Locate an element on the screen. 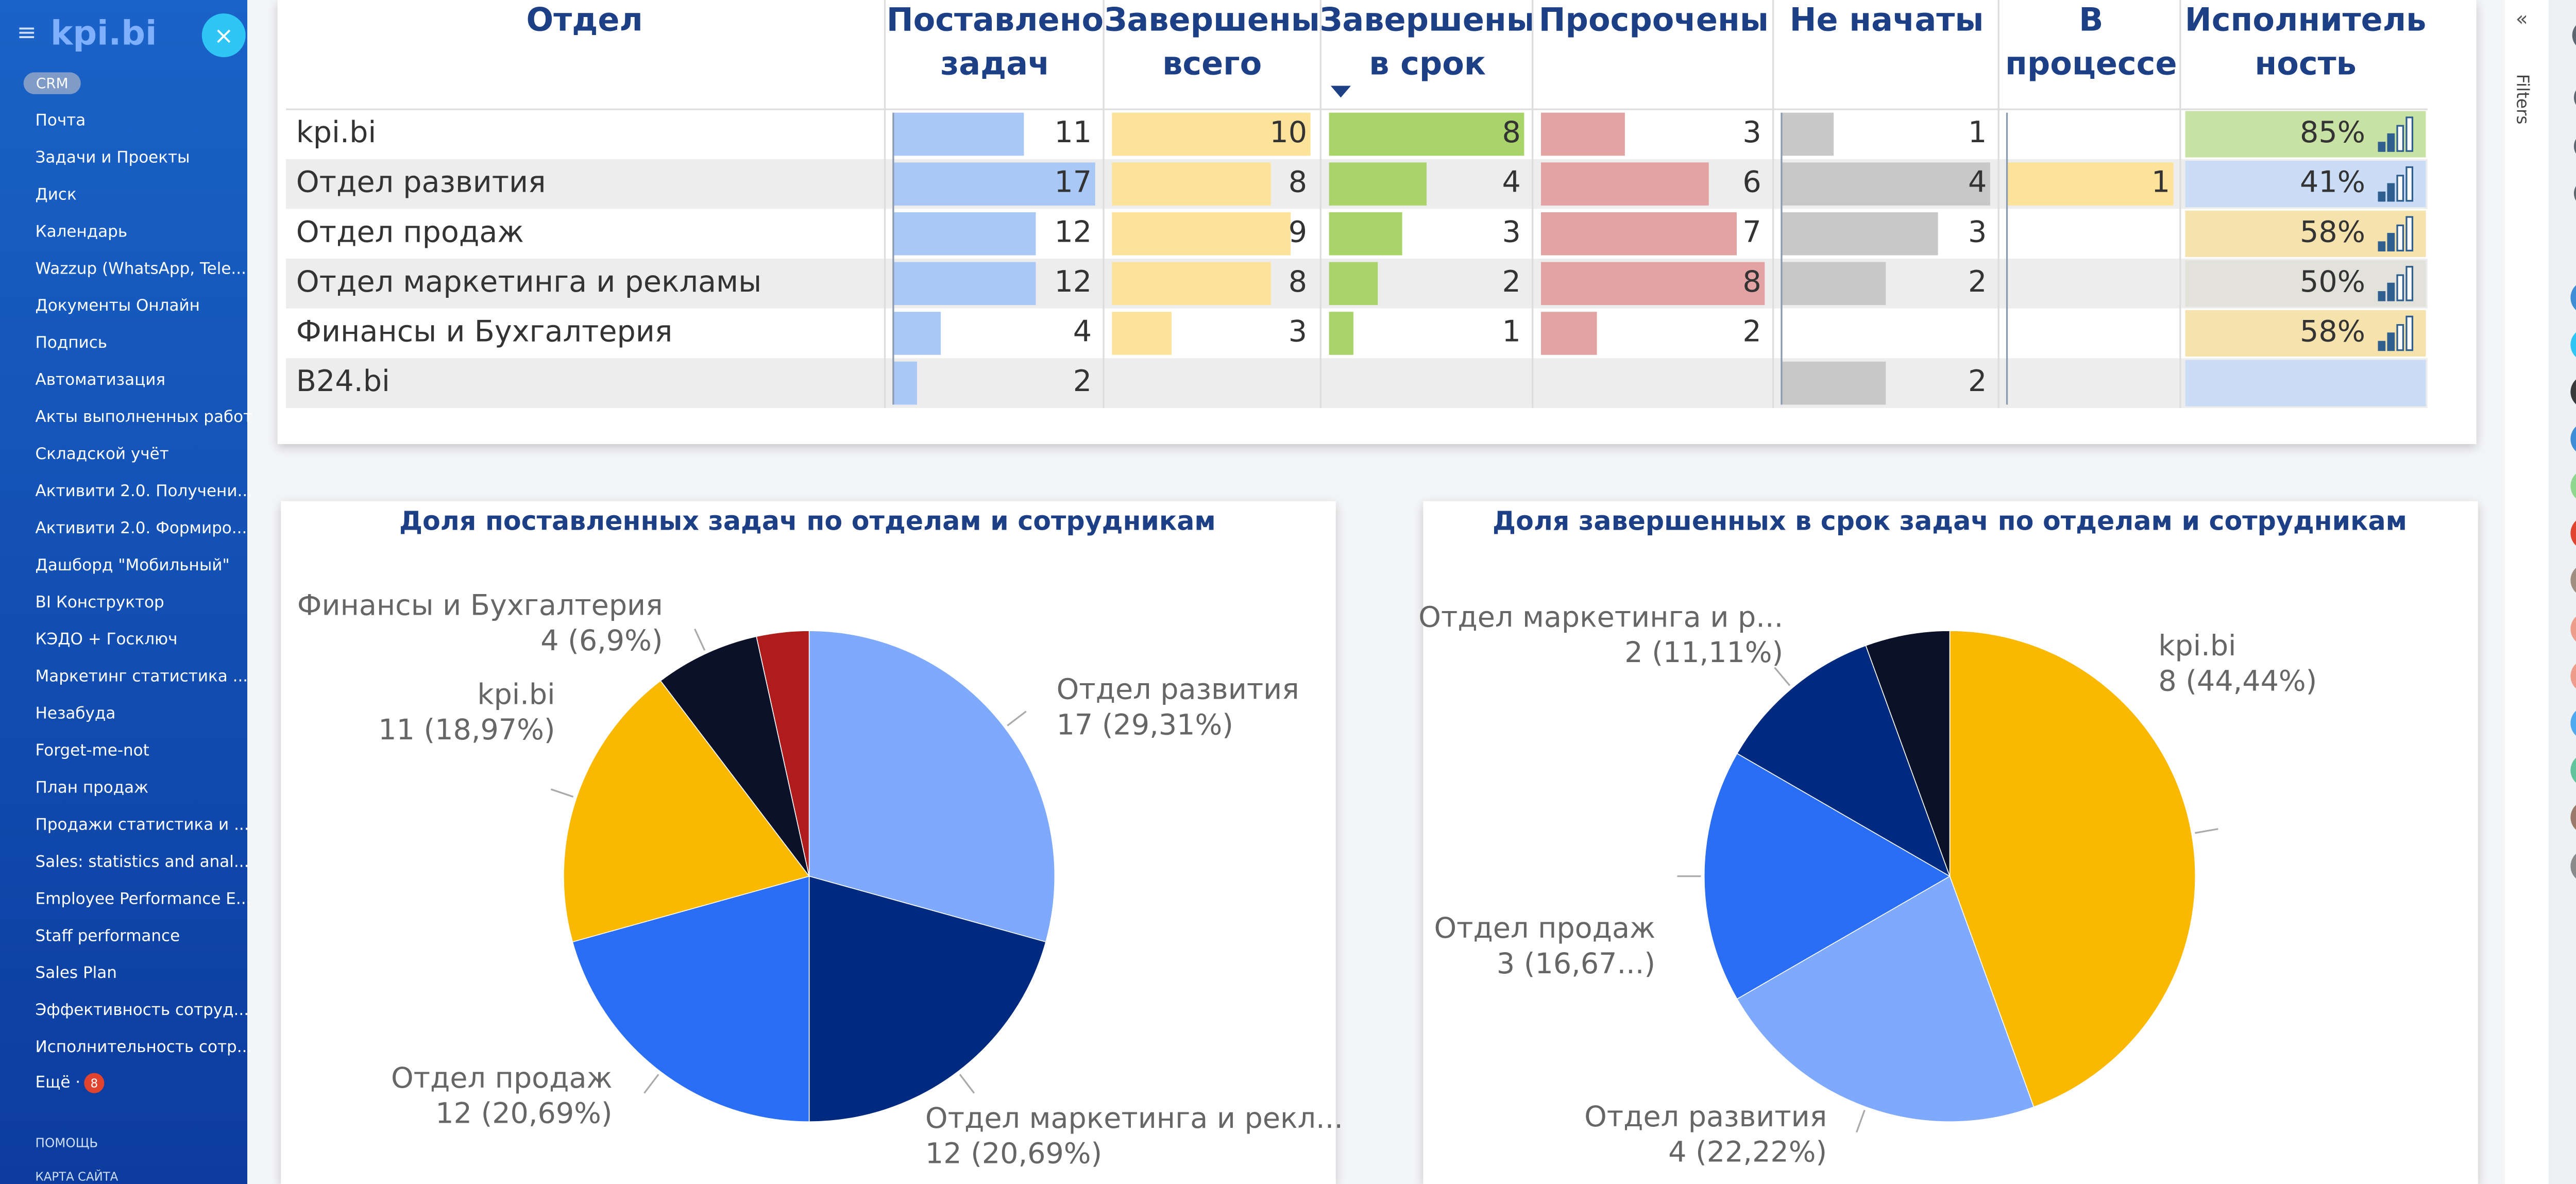 Image resolution: width=2576 pixels, height=1184 pixels. expand-icon: « is located at coordinates (2522, 19).